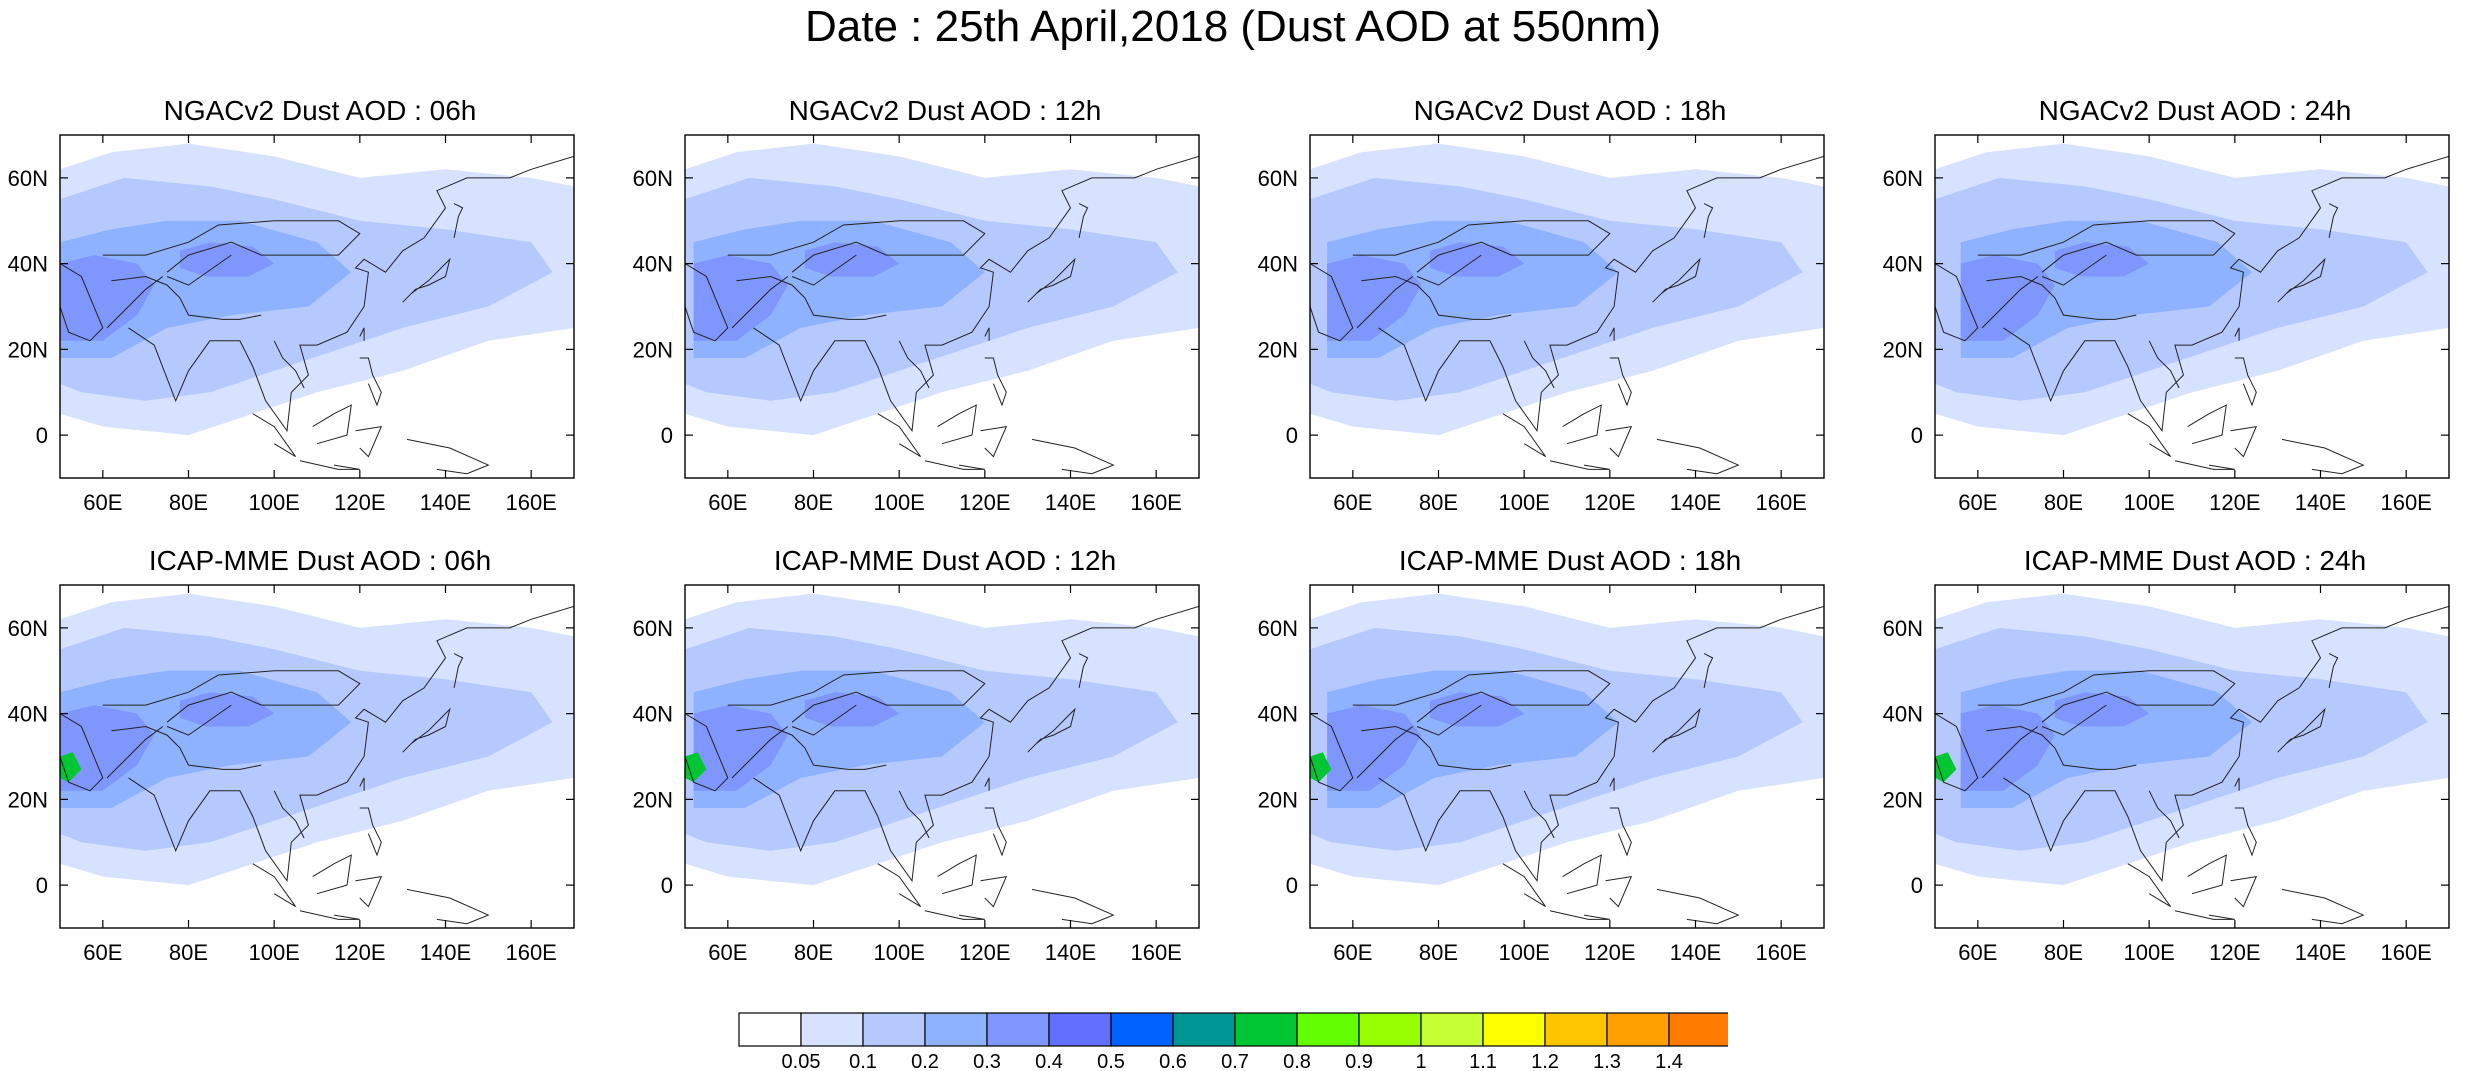 This screenshot has width=2466, height=1071. I want to click on panel-title: ICAP-MME Dust AOD : 18h, so click(1570, 560).